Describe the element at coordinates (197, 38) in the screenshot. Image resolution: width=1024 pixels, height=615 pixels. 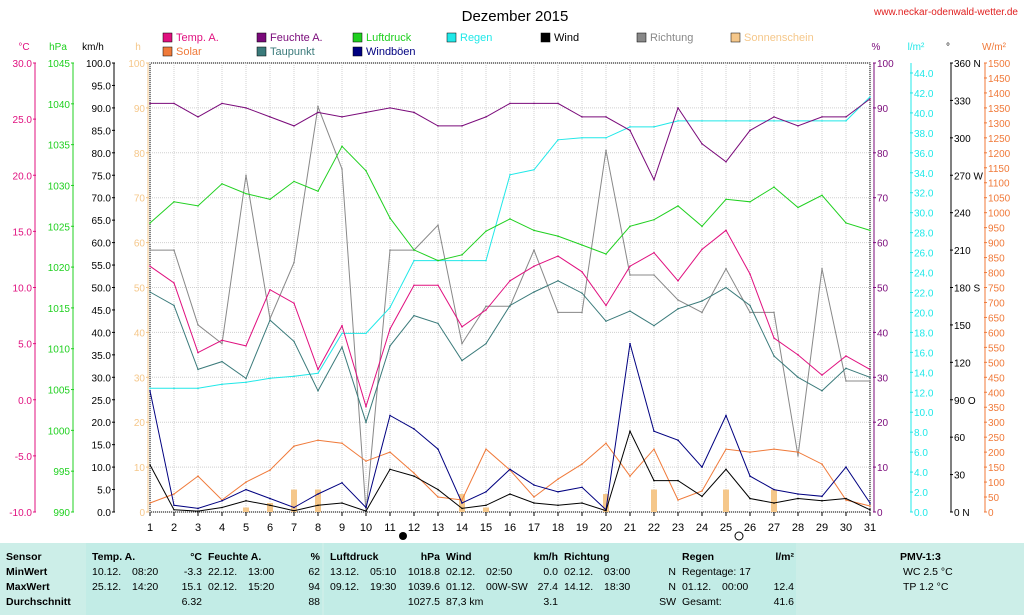
I see `legend-label: Temp. A.` at that location.